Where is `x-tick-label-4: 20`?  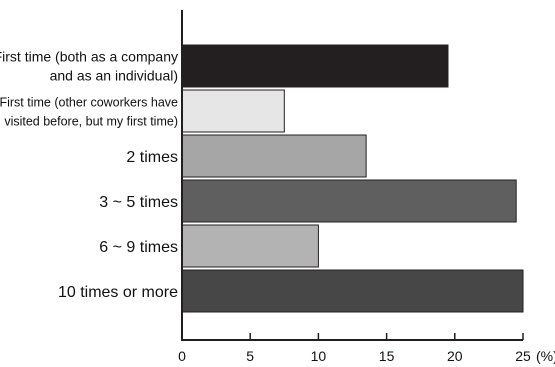
x-tick-label-4: 20 is located at coordinates (455, 356).